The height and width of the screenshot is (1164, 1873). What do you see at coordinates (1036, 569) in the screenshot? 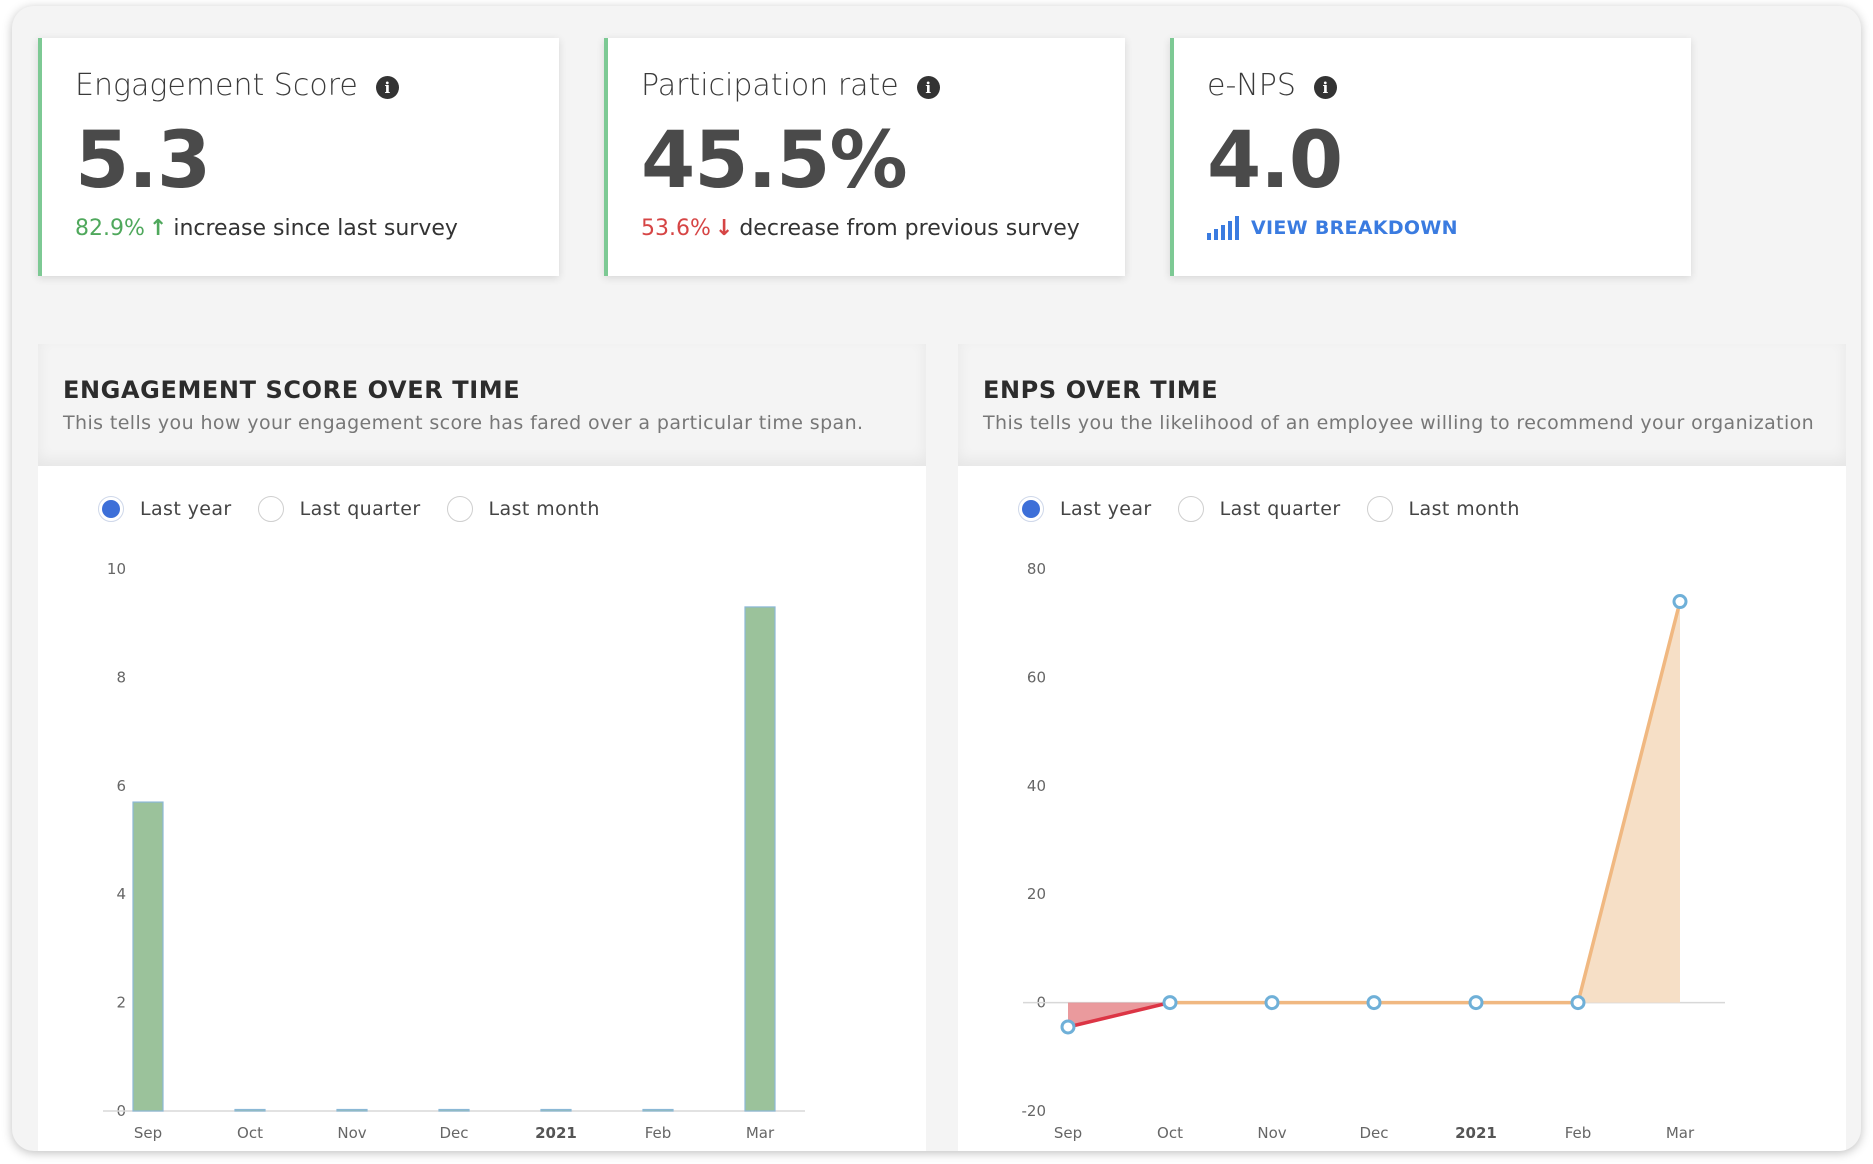
I see `y-tick-label: 80` at bounding box center [1036, 569].